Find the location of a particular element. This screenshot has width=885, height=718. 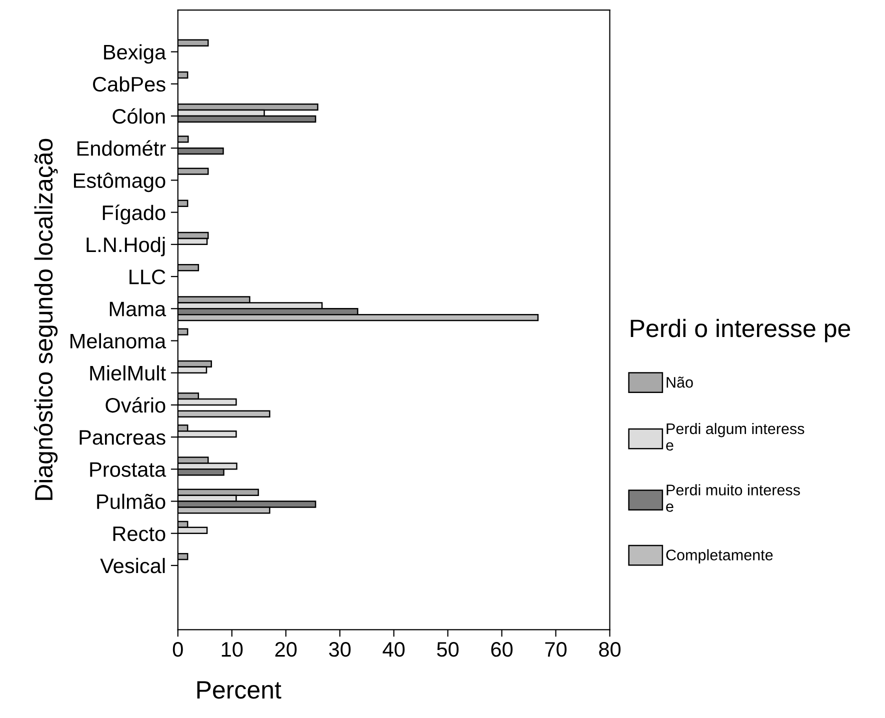

y-tick-label: Recto is located at coordinates (139, 534).